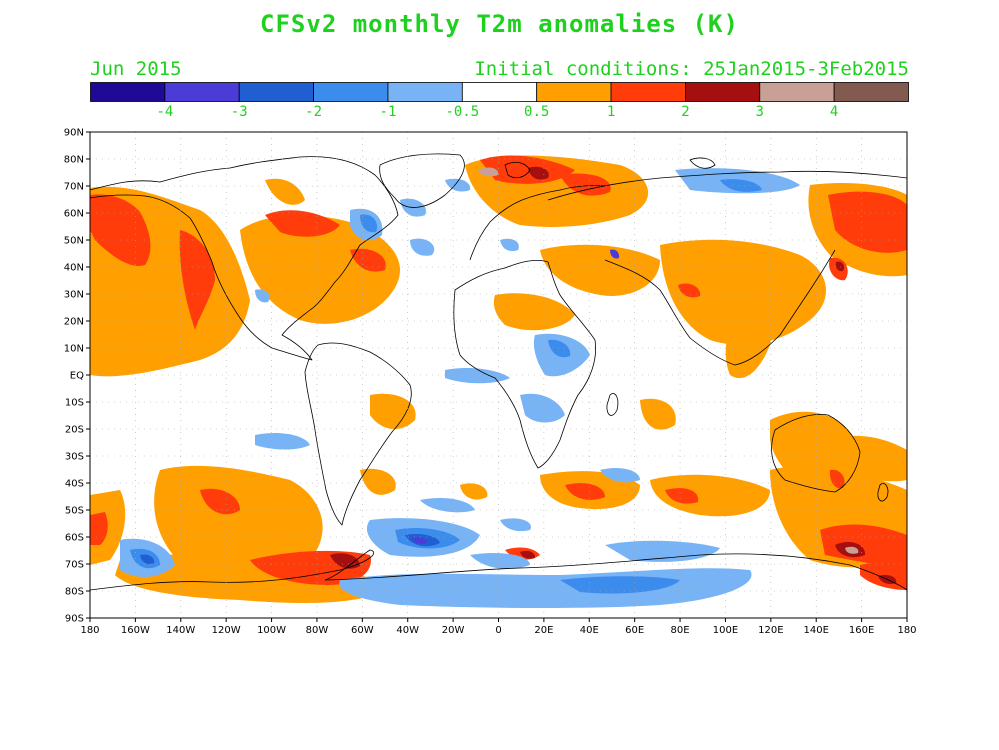 The width and height of the screenshot is (999, 750). I want to click on latitude-label: 30N, so click(74, 295).